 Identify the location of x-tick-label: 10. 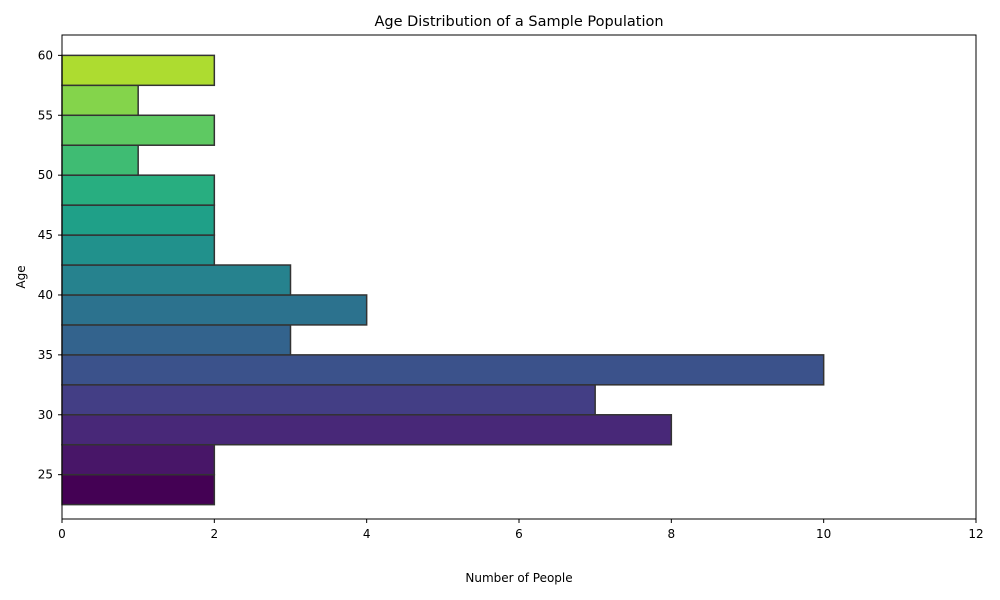
(823, 534).